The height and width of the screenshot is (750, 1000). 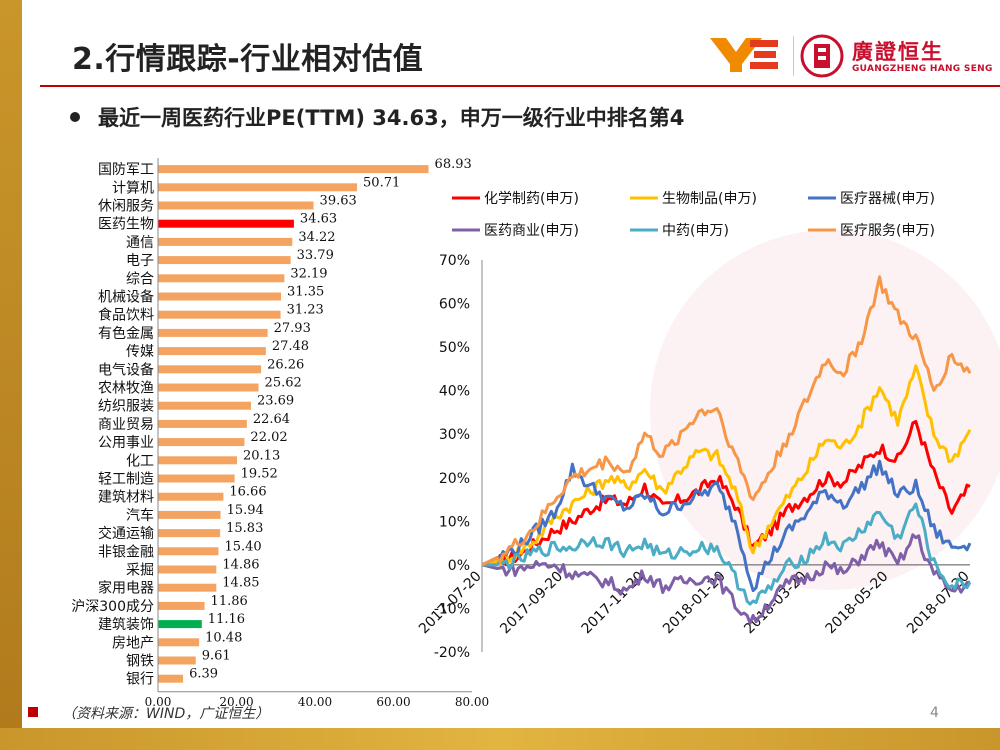 What do you see at coordinates (126, 425) in the screenshot?
I see `category-label: 商业贸易` at bounding box center [126, 425].